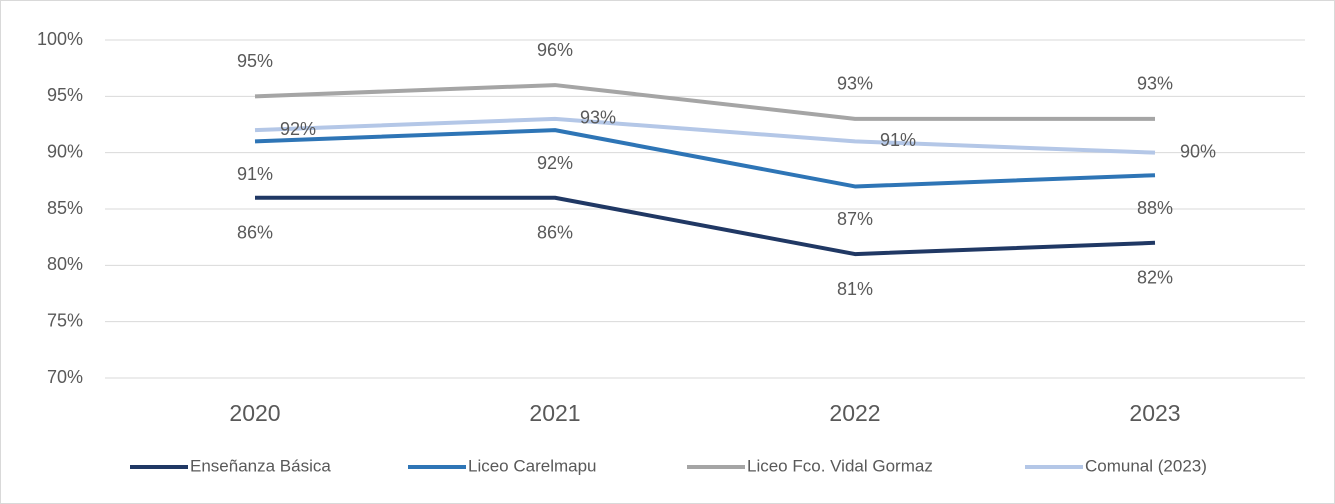 The width and height of the screenshot is (1335, 504). I want to click on legend-label: Liceo Fco. Vidal Gormaz, so click(840, 465).